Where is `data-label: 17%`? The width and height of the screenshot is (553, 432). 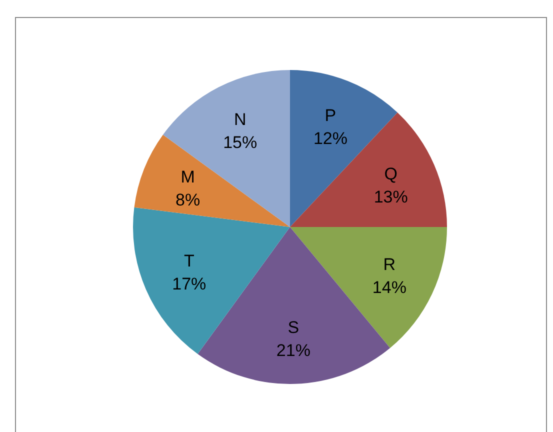 data-label: 17% is located at coordinates (189, 284).